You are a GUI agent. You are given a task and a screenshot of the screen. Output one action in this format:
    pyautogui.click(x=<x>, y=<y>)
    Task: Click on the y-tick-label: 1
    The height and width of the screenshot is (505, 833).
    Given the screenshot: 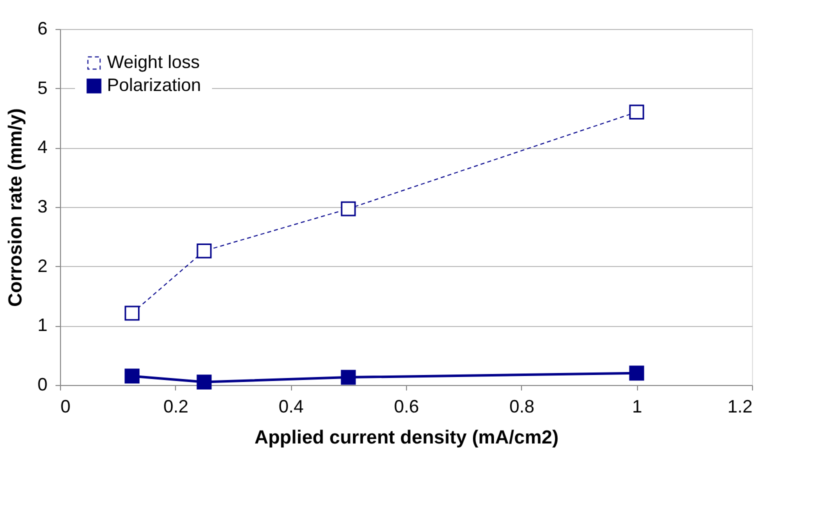 What is the action you would take?
    pyautogui.click(x=42, y=325)
    